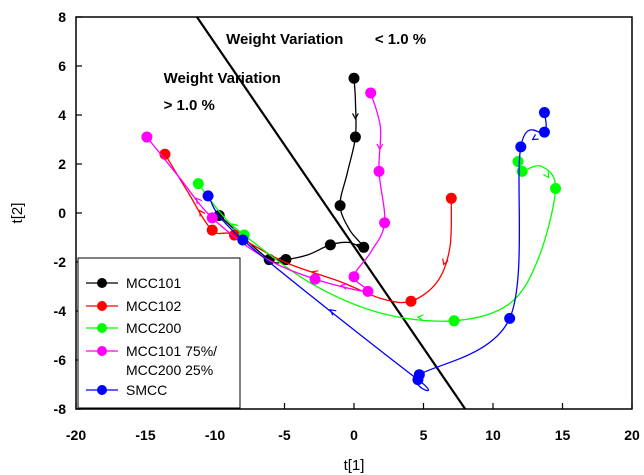  Describe the element at coordinates (146, 390) in the screenshot. I see `legend-label: SMCC` at that location.